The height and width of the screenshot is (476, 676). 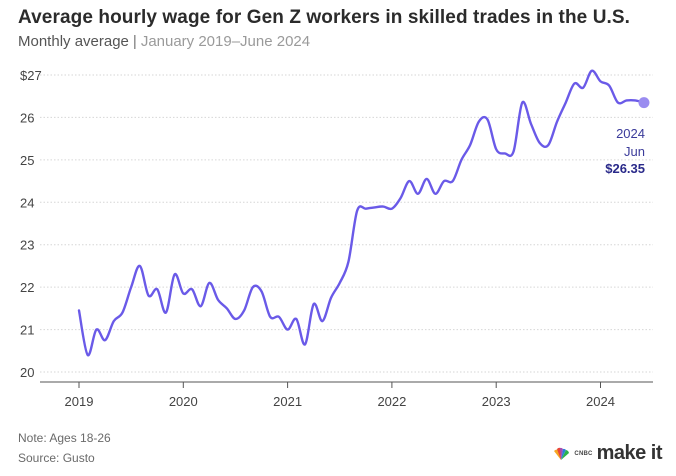 I want to click on x-axis: 2019 2020 2021 2022 2023 2024, so click(x=346, y=395).